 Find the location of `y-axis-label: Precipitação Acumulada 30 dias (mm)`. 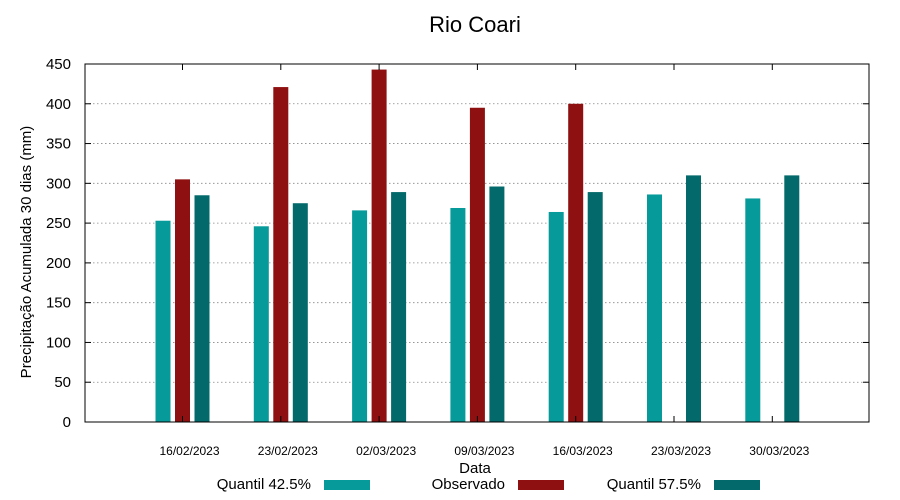

y-axis-label: Precipitação Acumulada 30 dias (mm) is located at coordinates (26, 252).